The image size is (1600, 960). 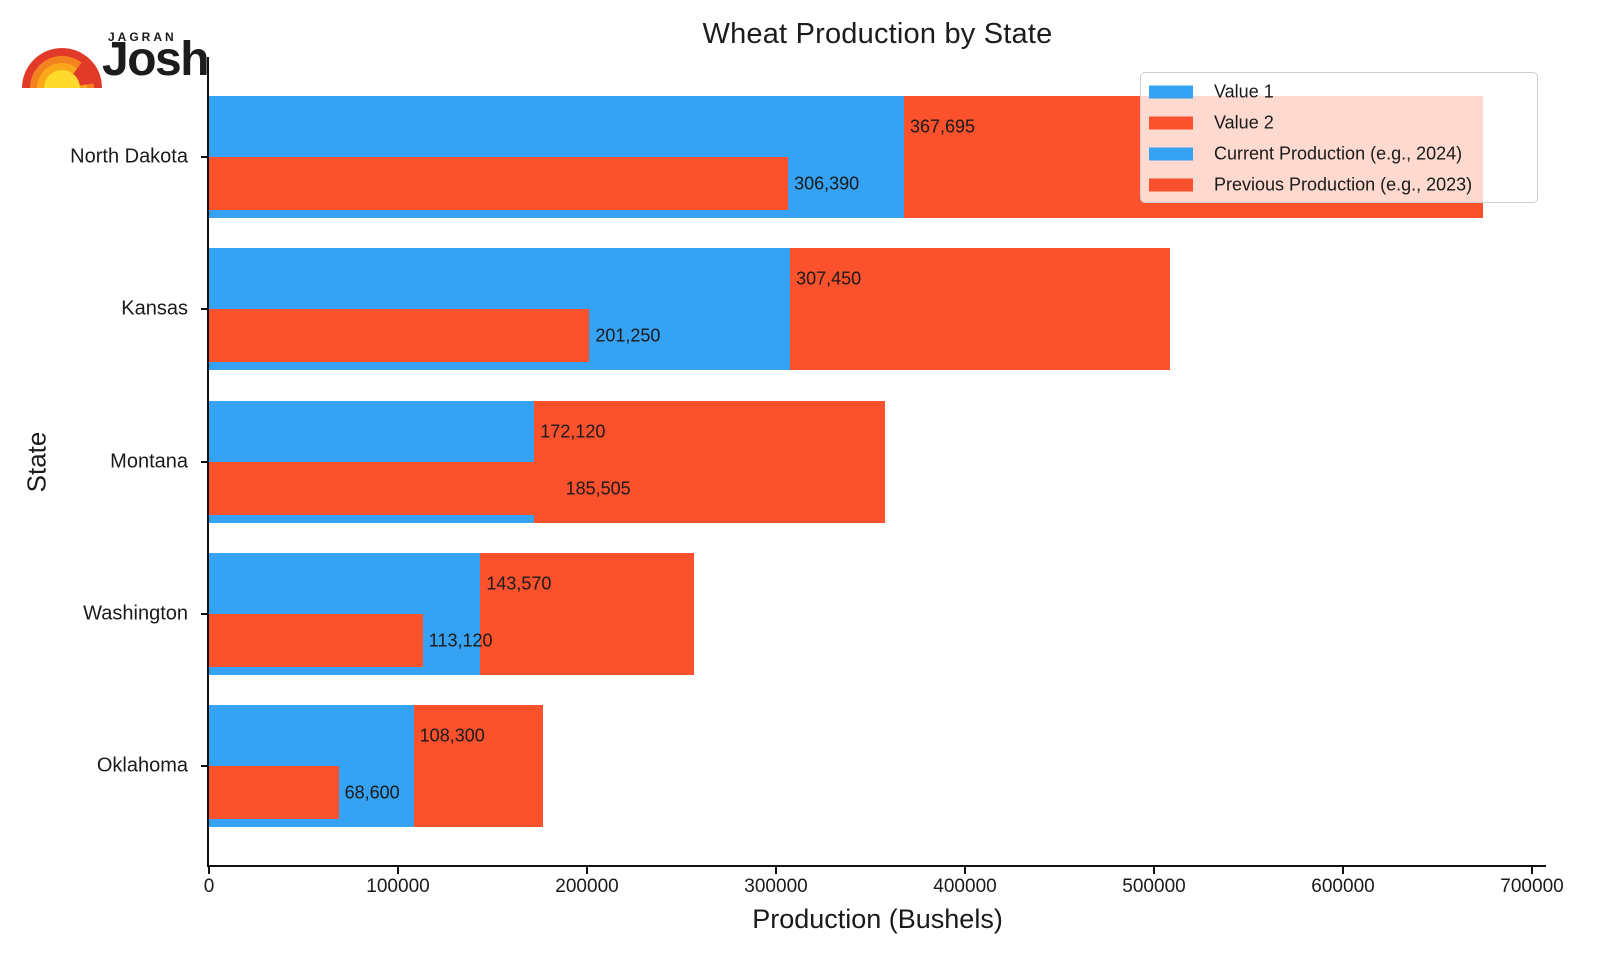 What do you see at coordinates (154, 308) in the screenshot?
I see `y-tick-label: Kansas` at bounding box center [154, 308].